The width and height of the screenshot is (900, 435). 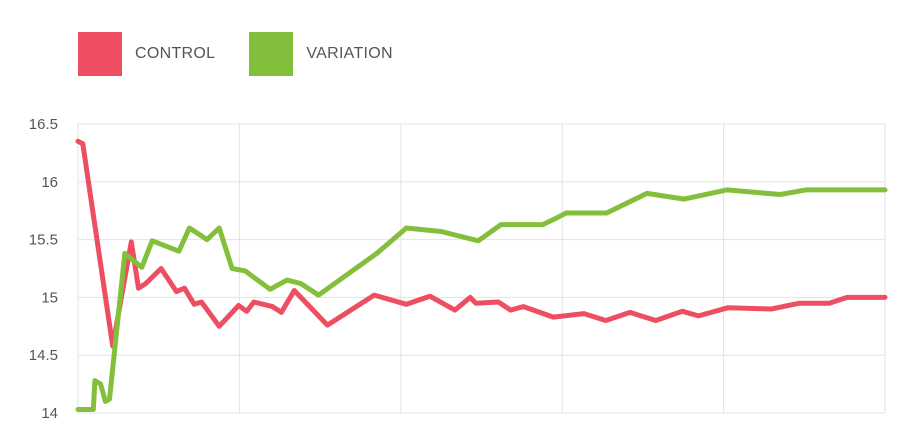 I want to click on chart-legend: CONTROL VARIATION, so click(x=252, y=54).